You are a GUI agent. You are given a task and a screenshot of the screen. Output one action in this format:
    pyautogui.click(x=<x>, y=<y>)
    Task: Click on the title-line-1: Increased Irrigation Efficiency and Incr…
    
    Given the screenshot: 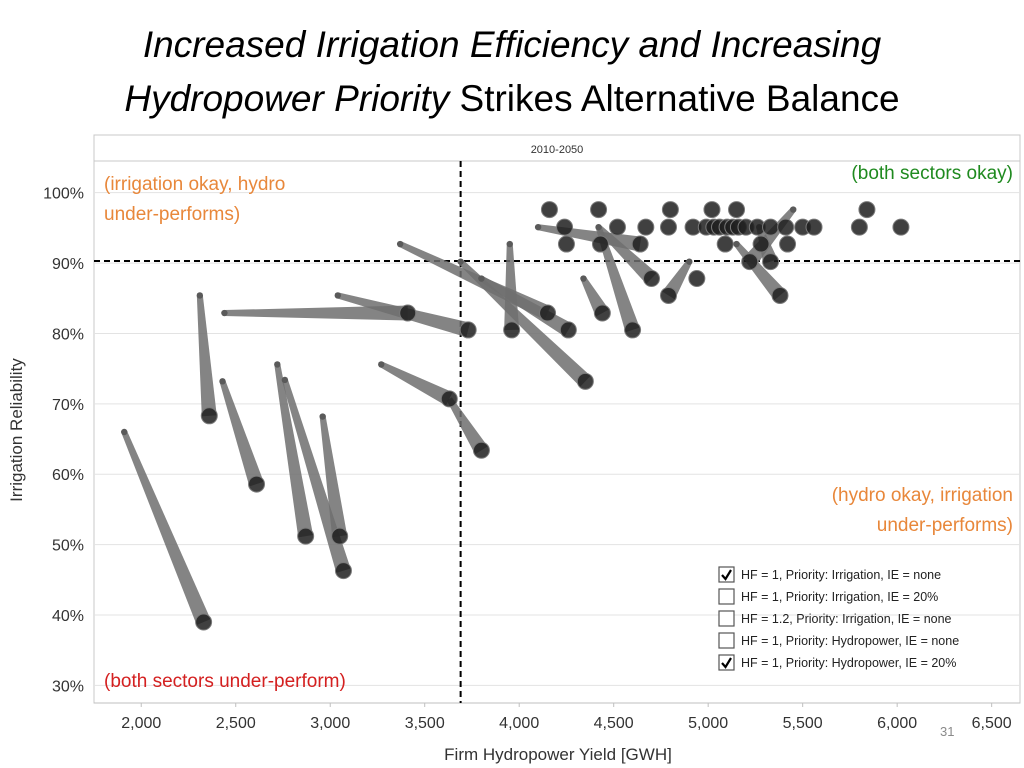 What is the action you would take?
    pyautogui.click(x=512, y=45)
    